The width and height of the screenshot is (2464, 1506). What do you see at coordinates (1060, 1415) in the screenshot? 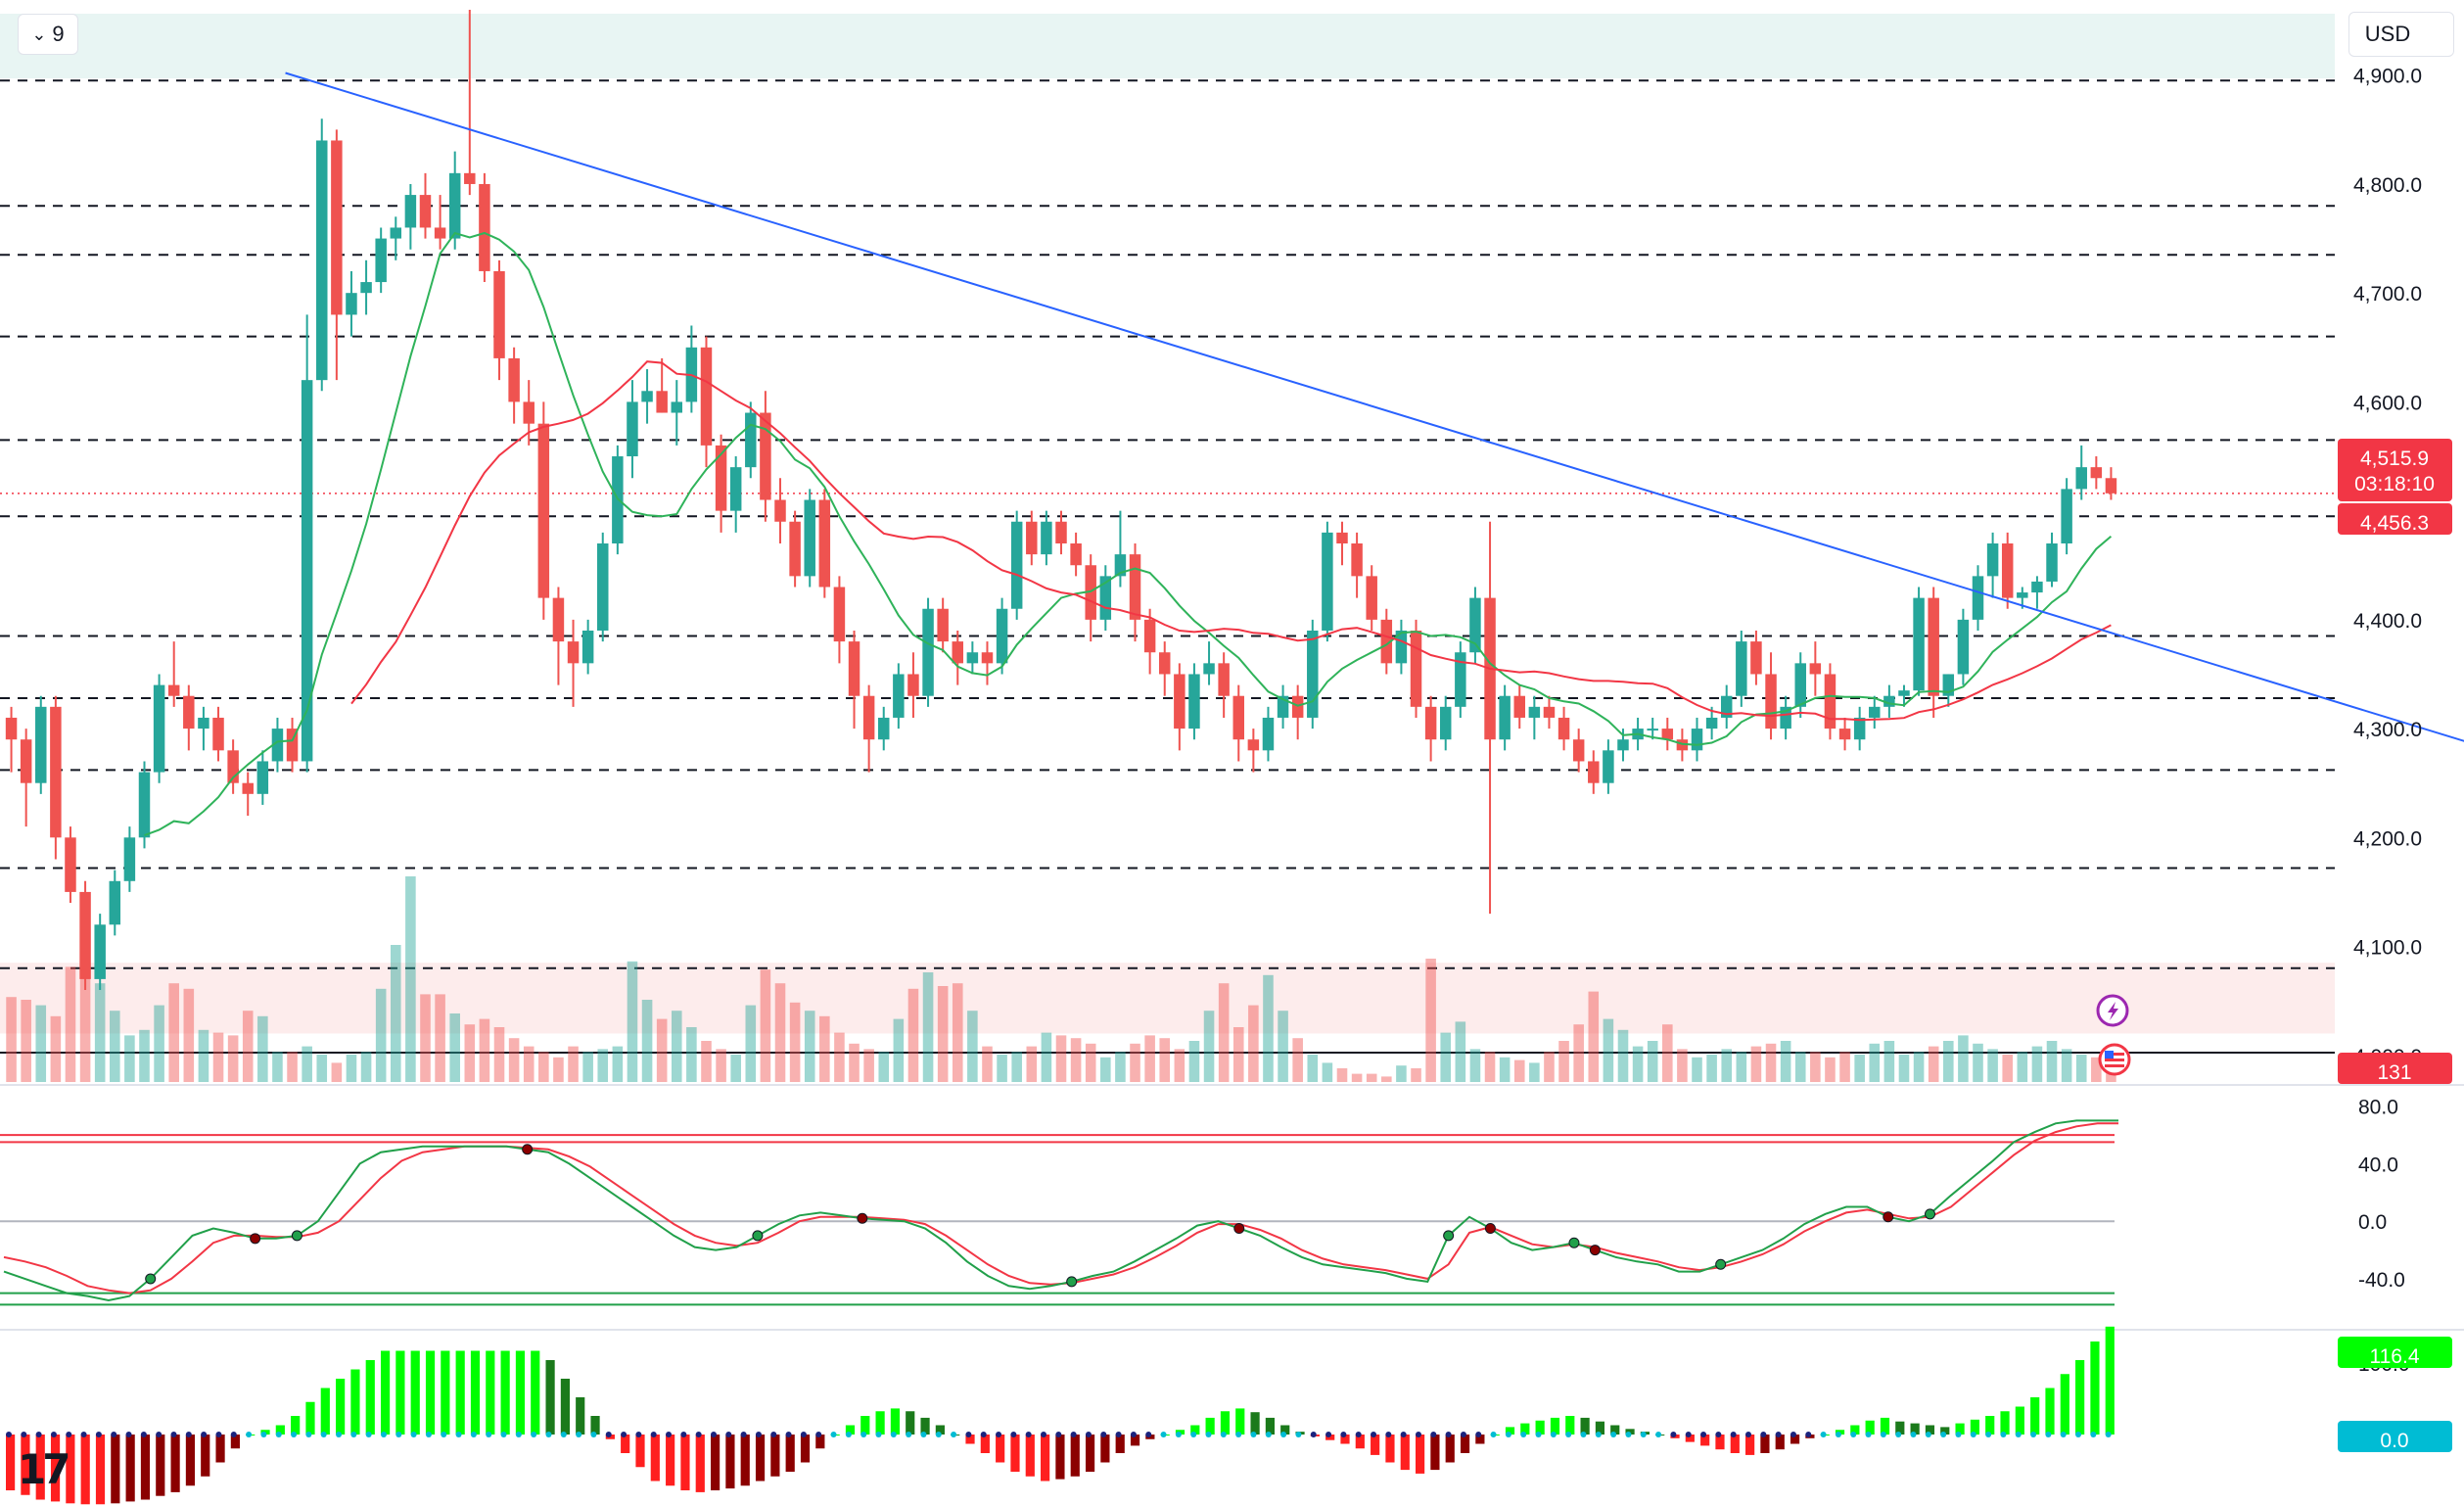
I see `macd-pane` at bounding box center [1060, 1415].